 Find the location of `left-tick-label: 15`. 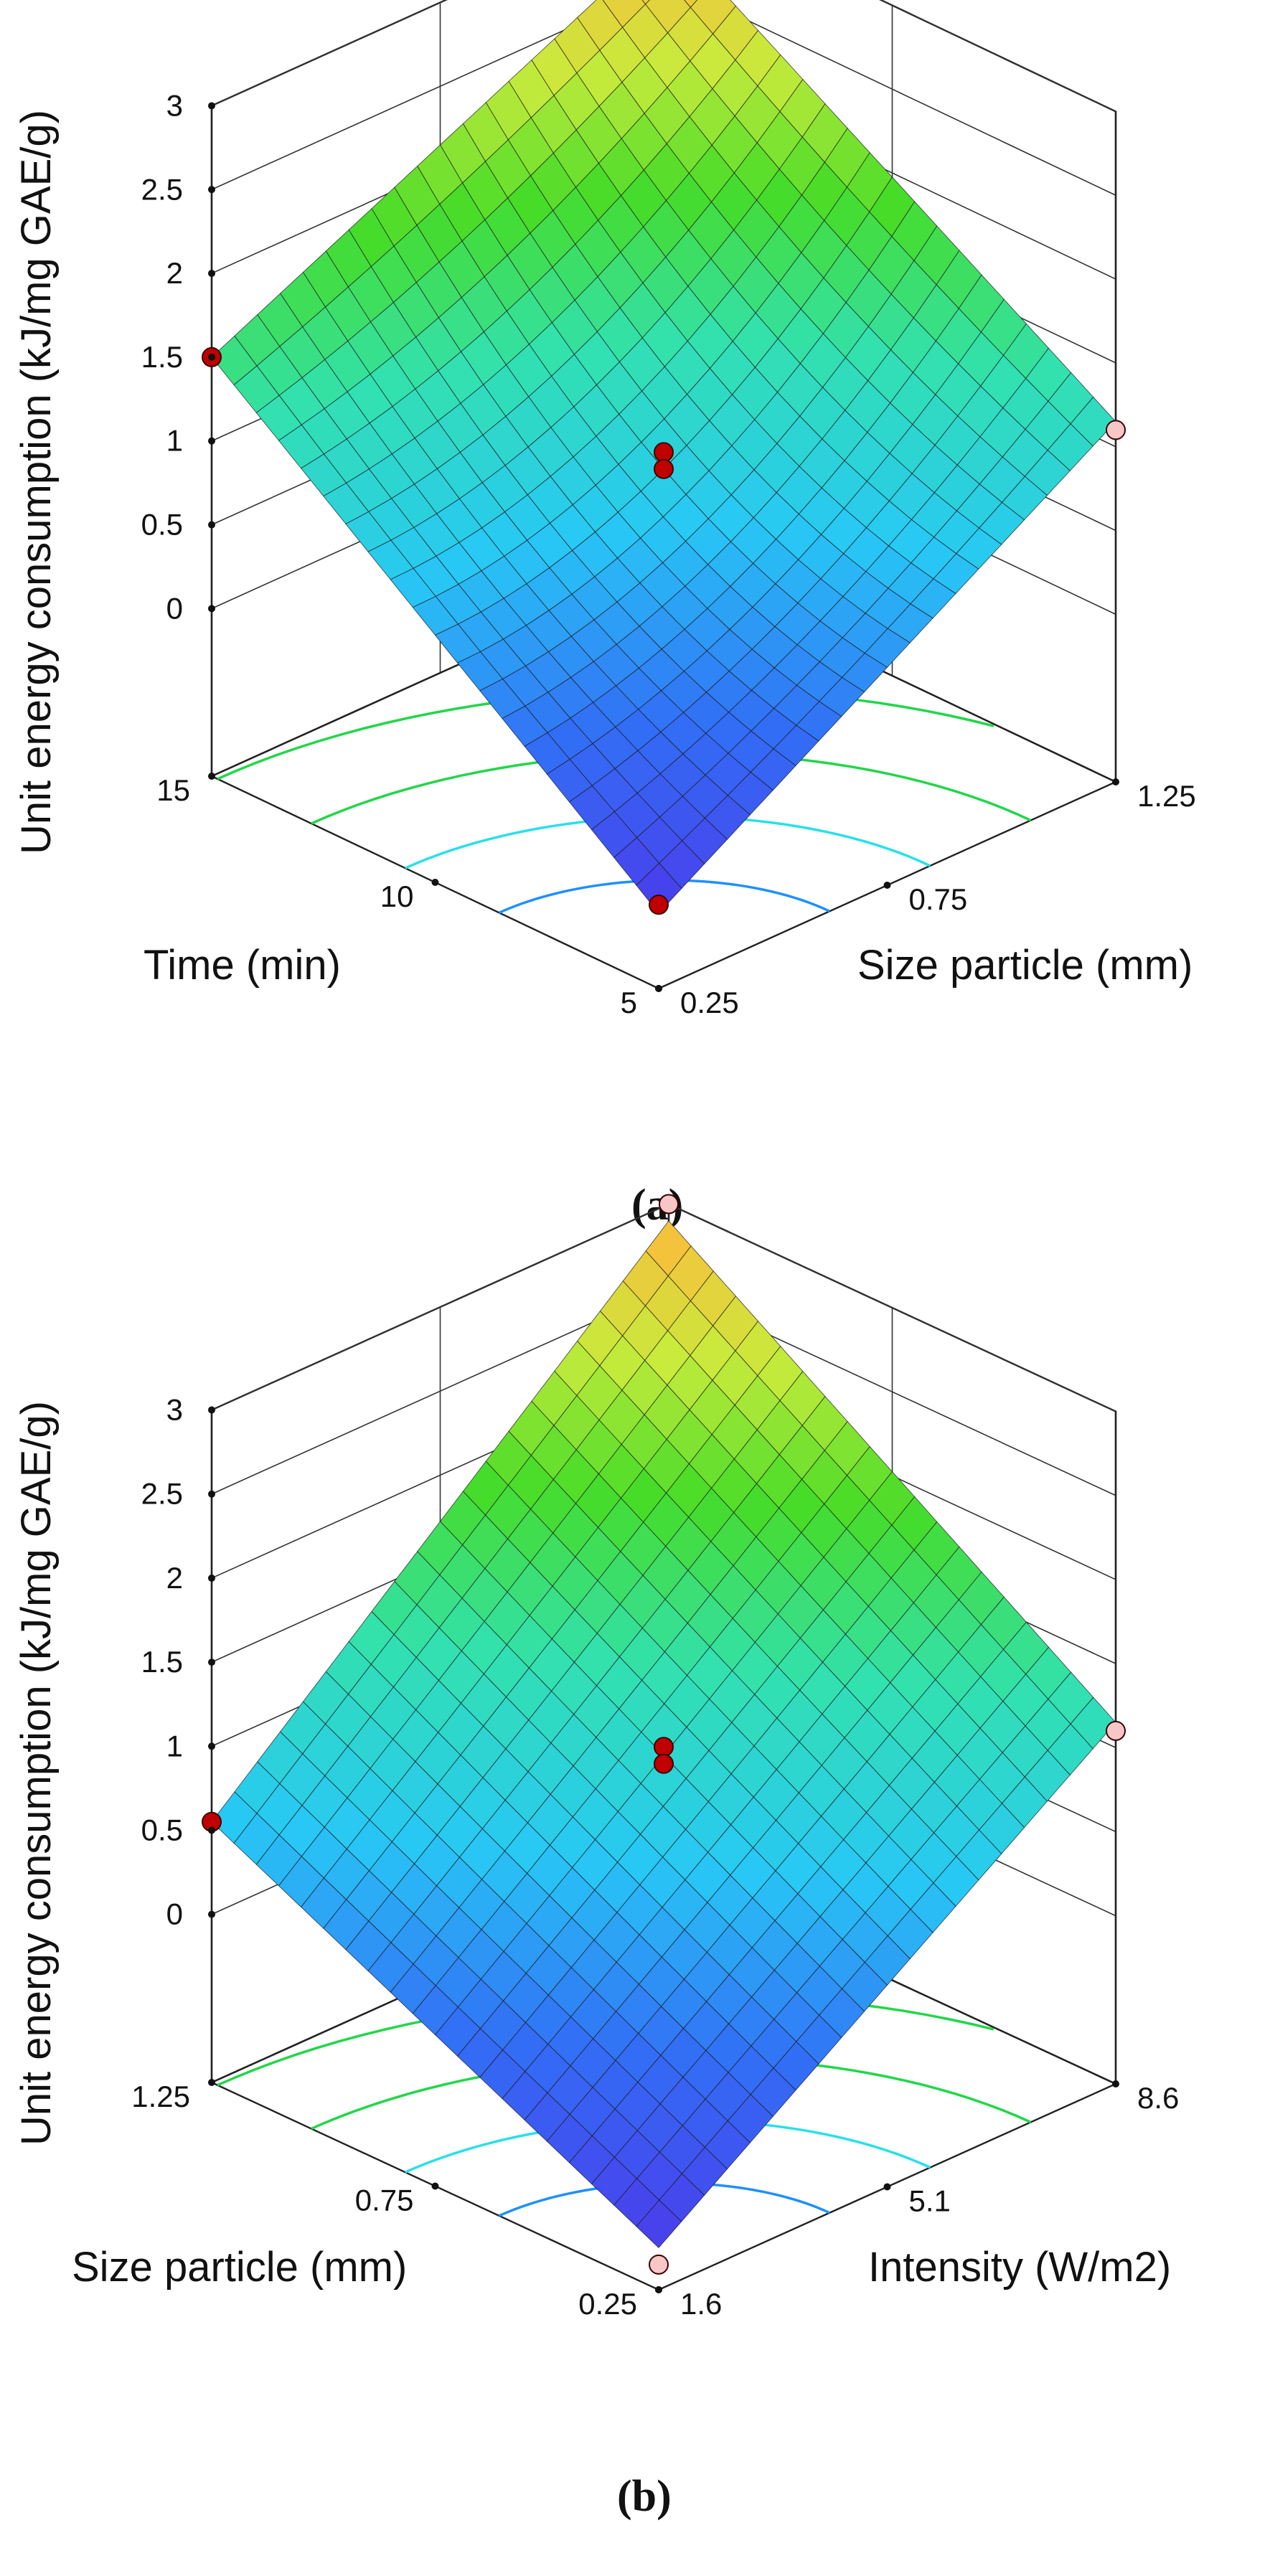

left-tick-label: 15 is located at coordinates (173, 790).